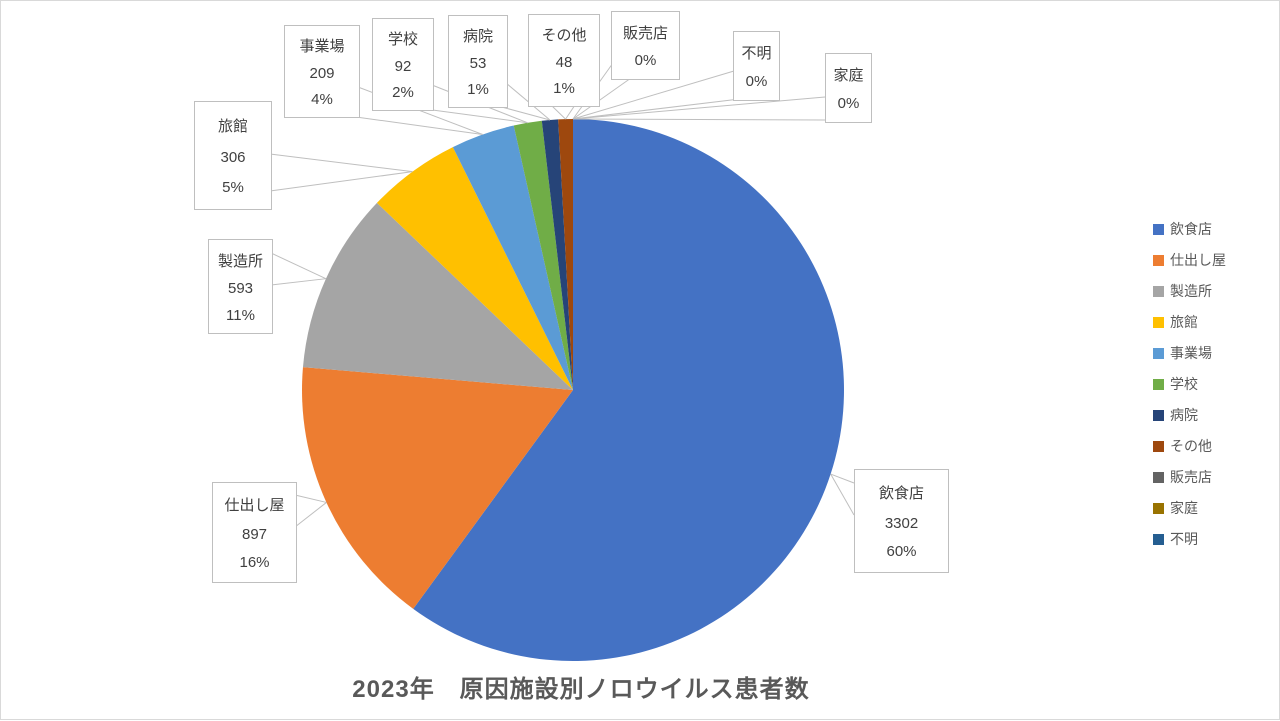  What do you see at coordinates (901, 552) in the screenshot?
I see `label-percent: 60%` at bounding box center [901, 552].